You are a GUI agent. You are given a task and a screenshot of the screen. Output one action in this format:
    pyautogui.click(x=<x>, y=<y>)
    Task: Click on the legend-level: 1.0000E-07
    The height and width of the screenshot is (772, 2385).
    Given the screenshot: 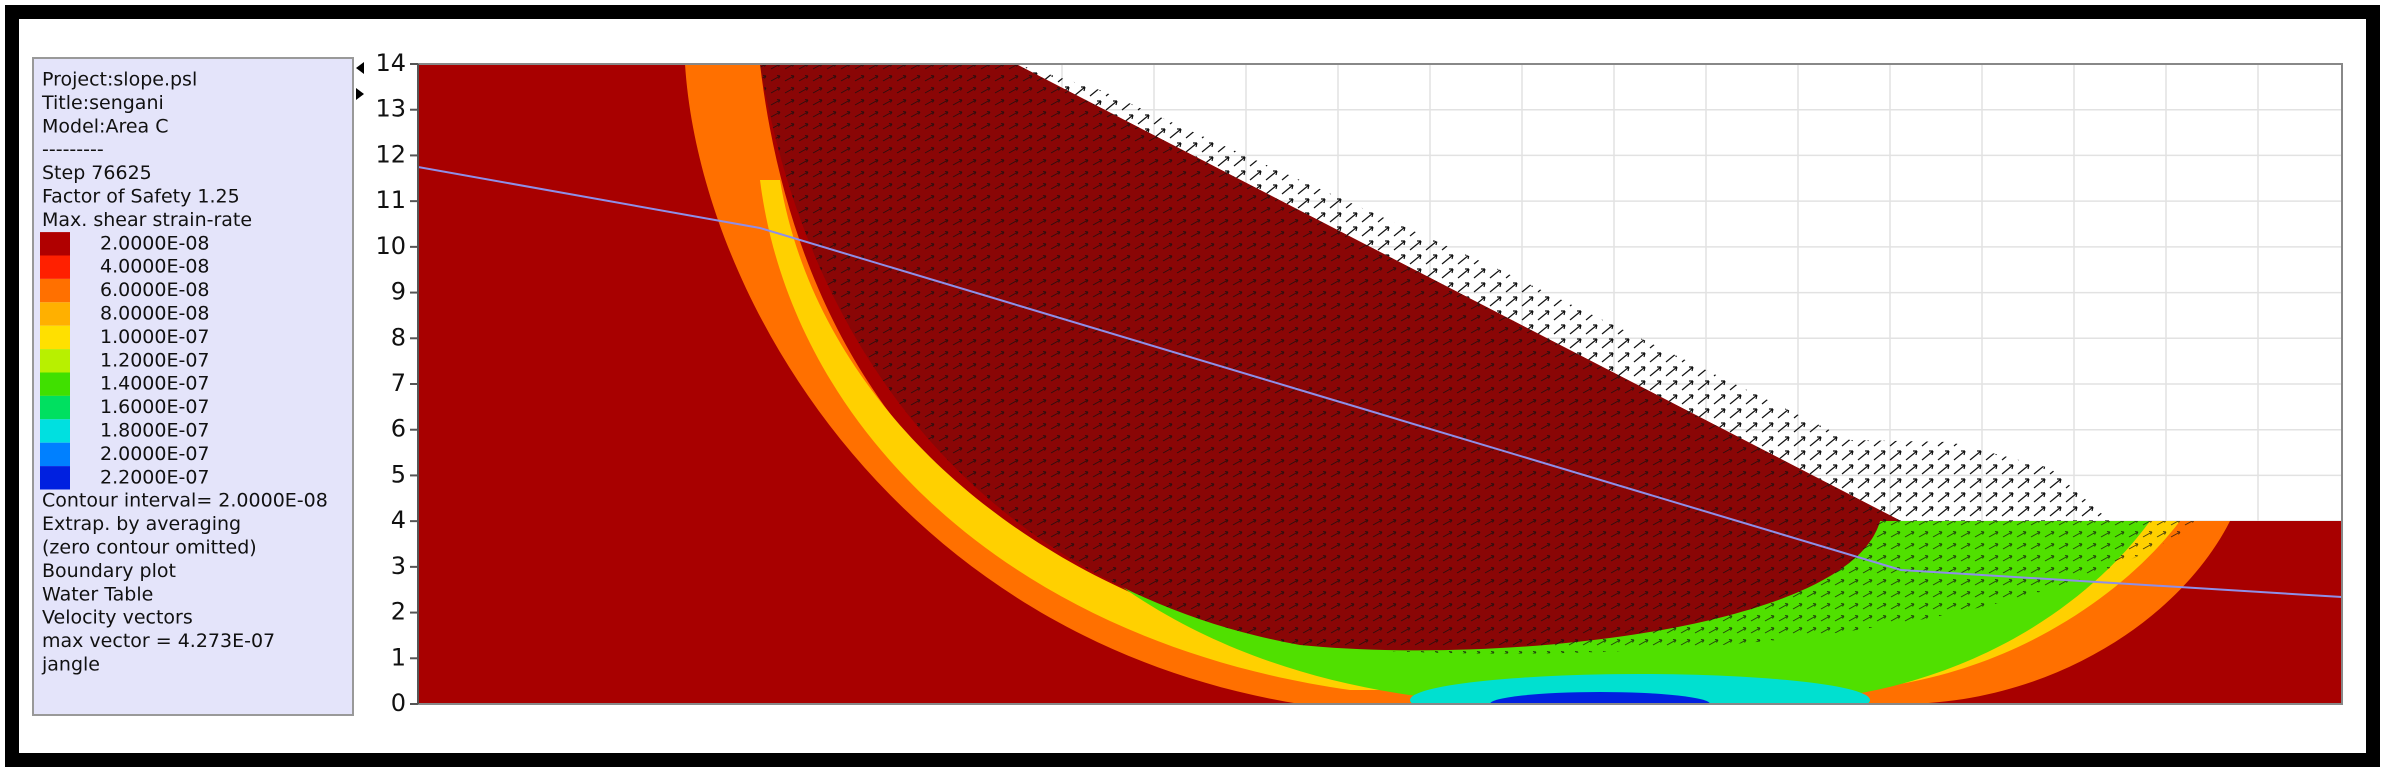 What is the action you would take?
    pyautogui.click(x=155, y=337)
    